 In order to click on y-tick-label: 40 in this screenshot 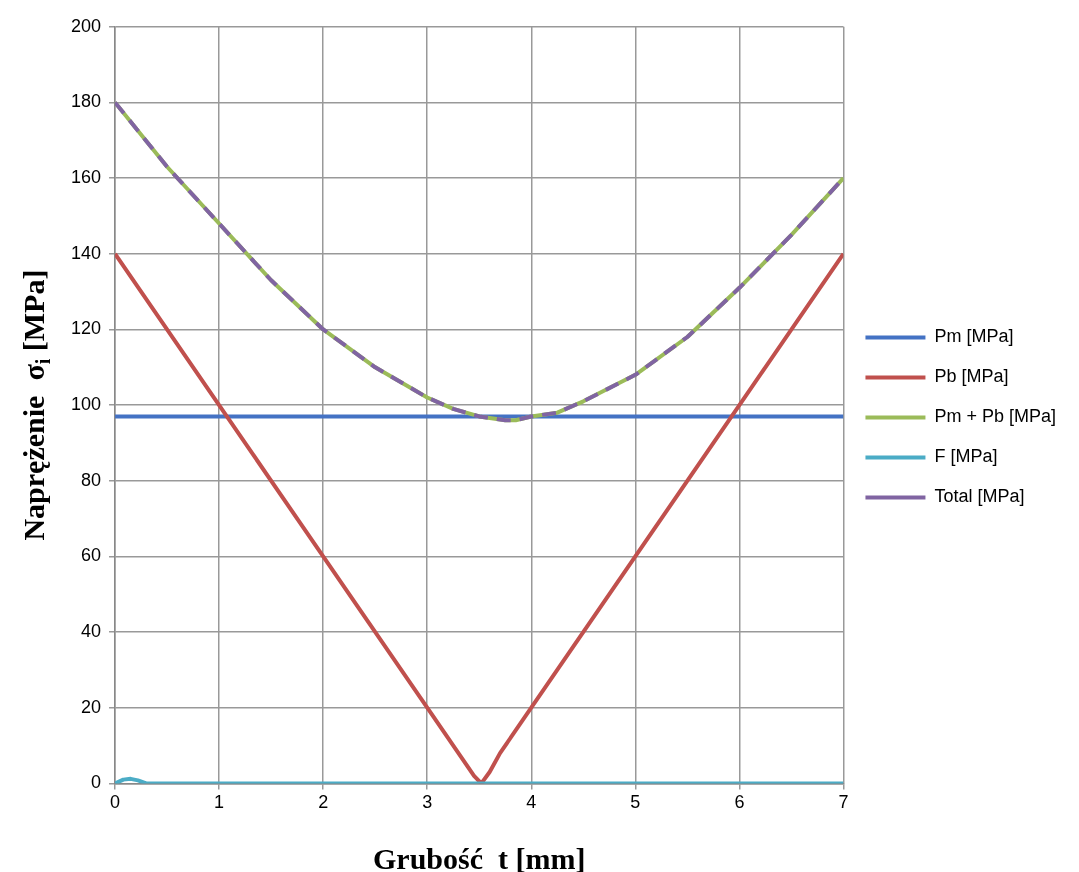, I will do `click(91, 631)`.